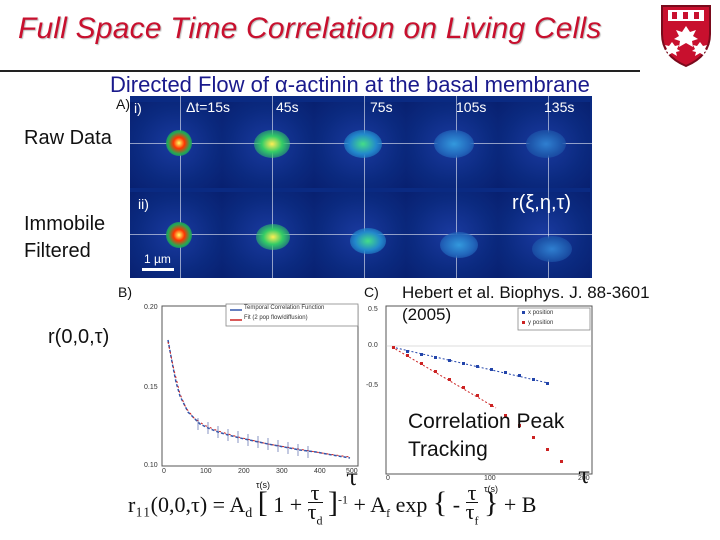  I want to click on citation-line: (2005), so click(427, 314).